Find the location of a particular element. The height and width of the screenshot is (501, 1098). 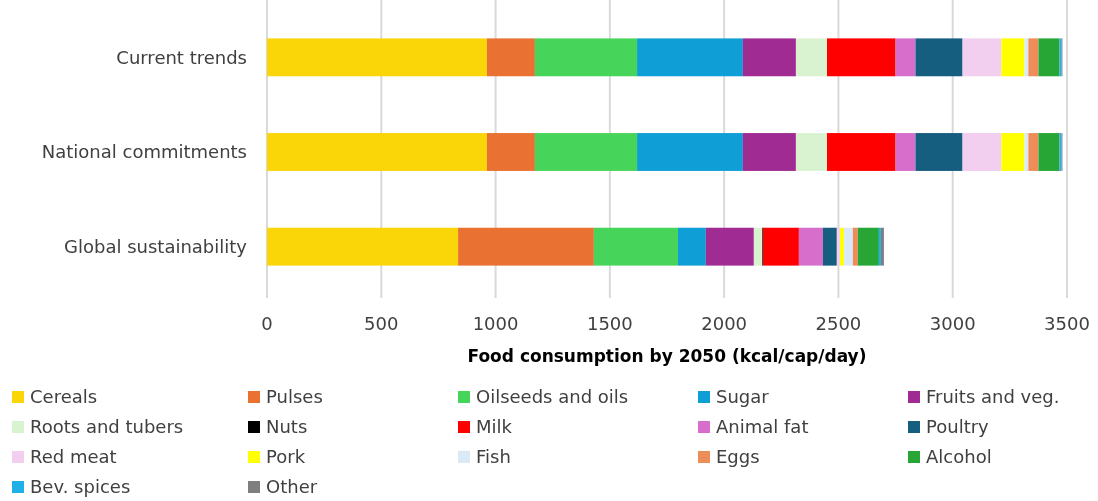

legend-label: Eggs is located at coordinates (738, 457).